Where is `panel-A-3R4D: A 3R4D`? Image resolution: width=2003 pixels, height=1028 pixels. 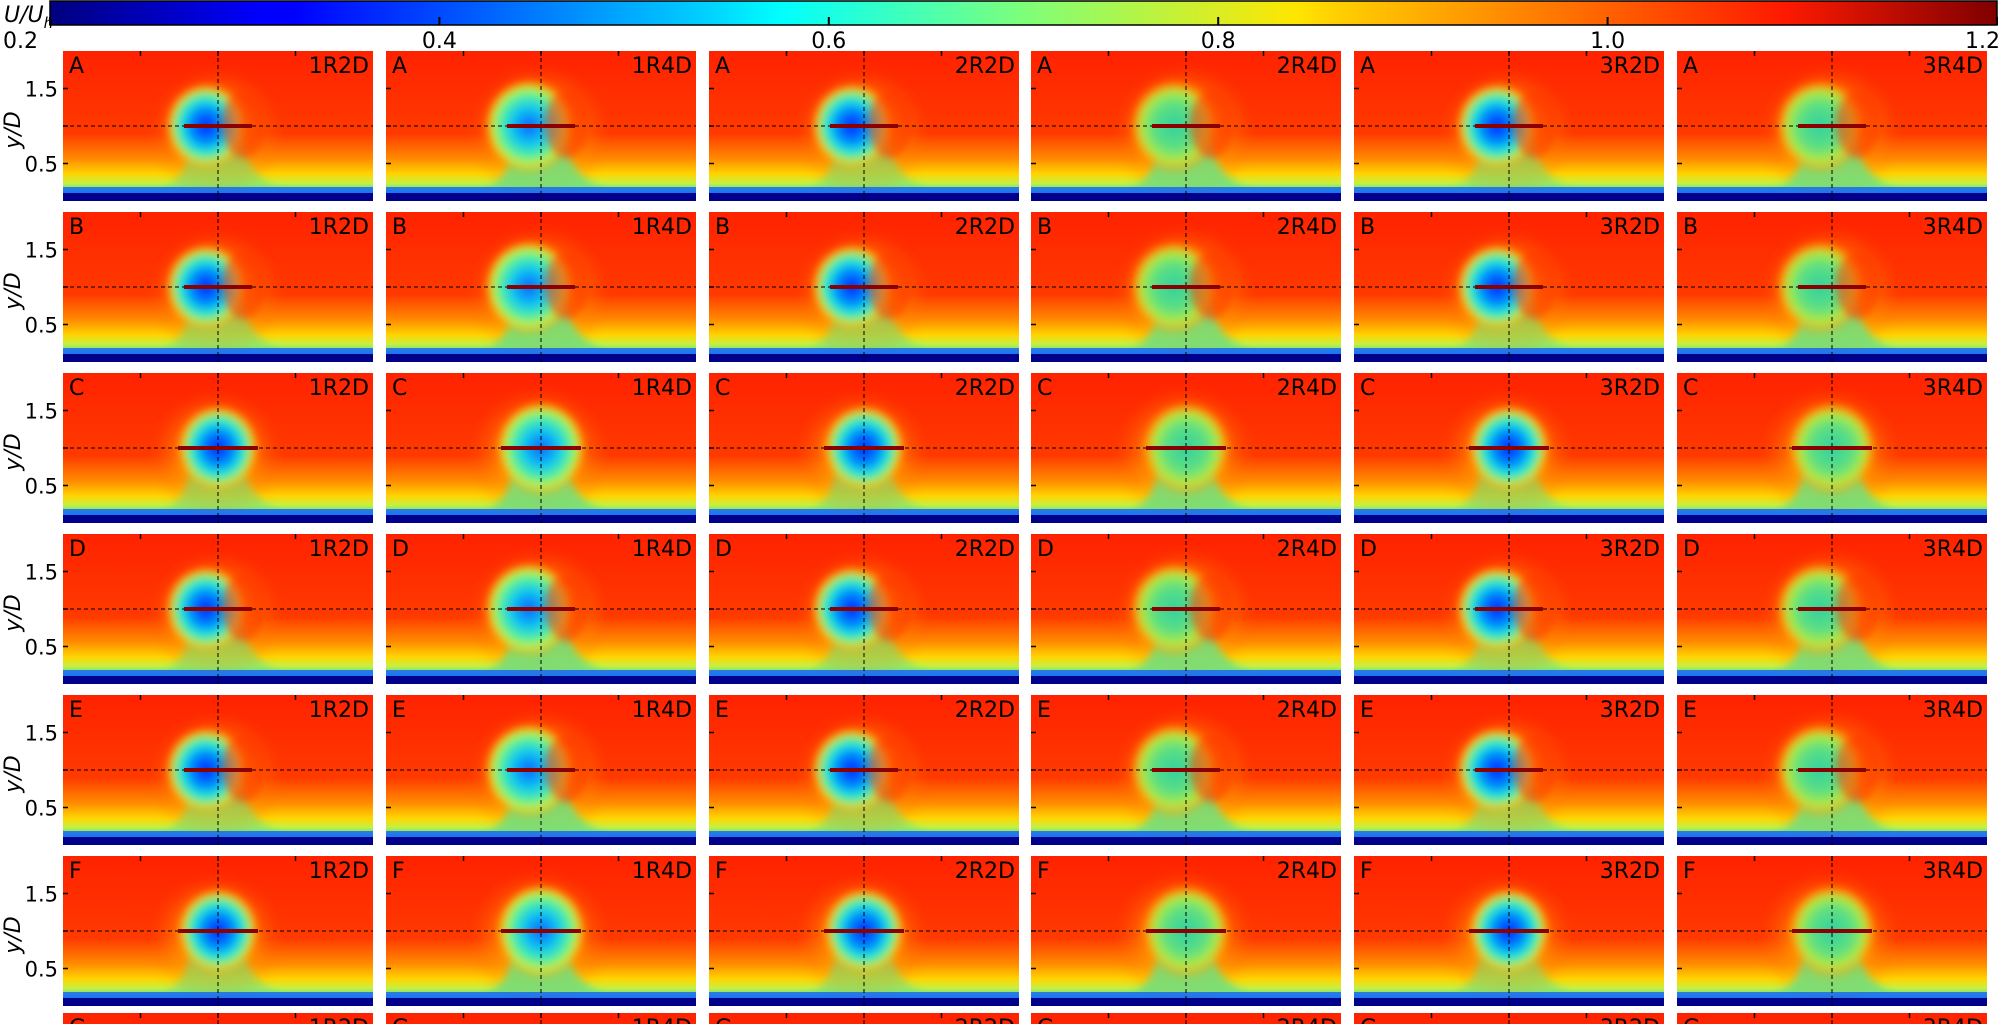 panel-A-3R4D: A 3R4D is located at coordinates (1832, 126).